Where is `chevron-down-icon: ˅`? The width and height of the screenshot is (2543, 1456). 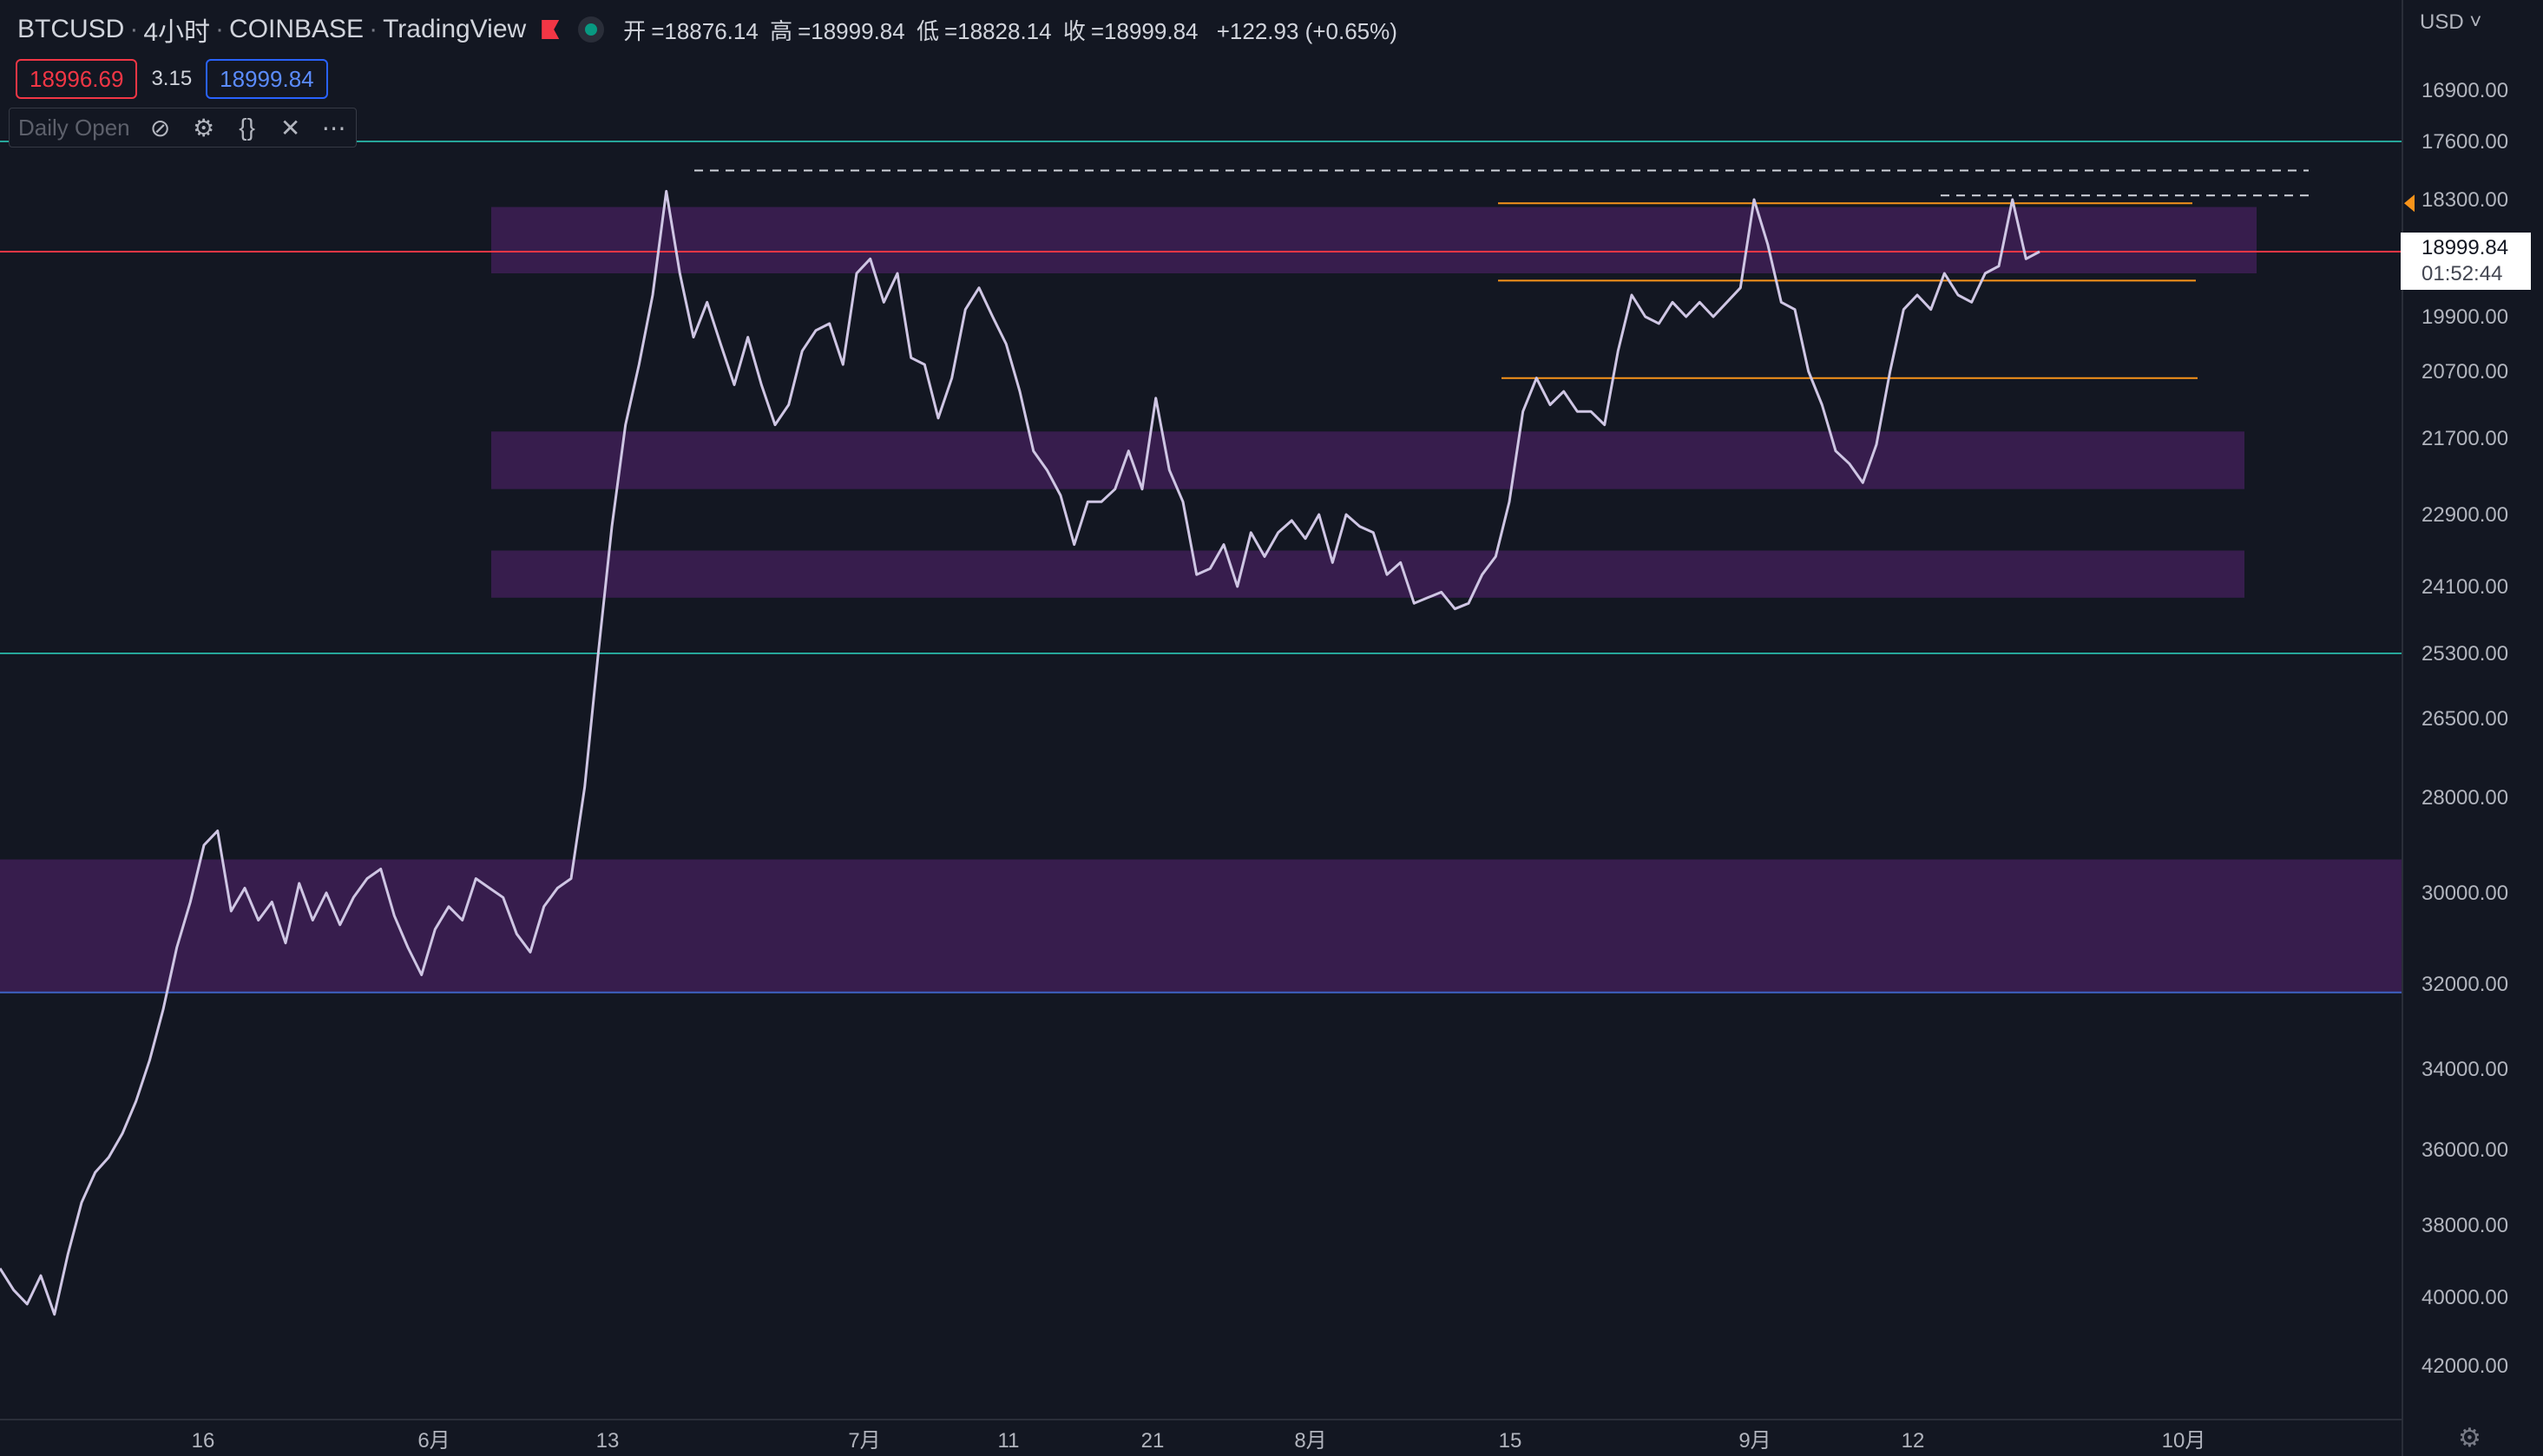
chevron-down-icon: ˅ is located at coordinates (2472, 22).